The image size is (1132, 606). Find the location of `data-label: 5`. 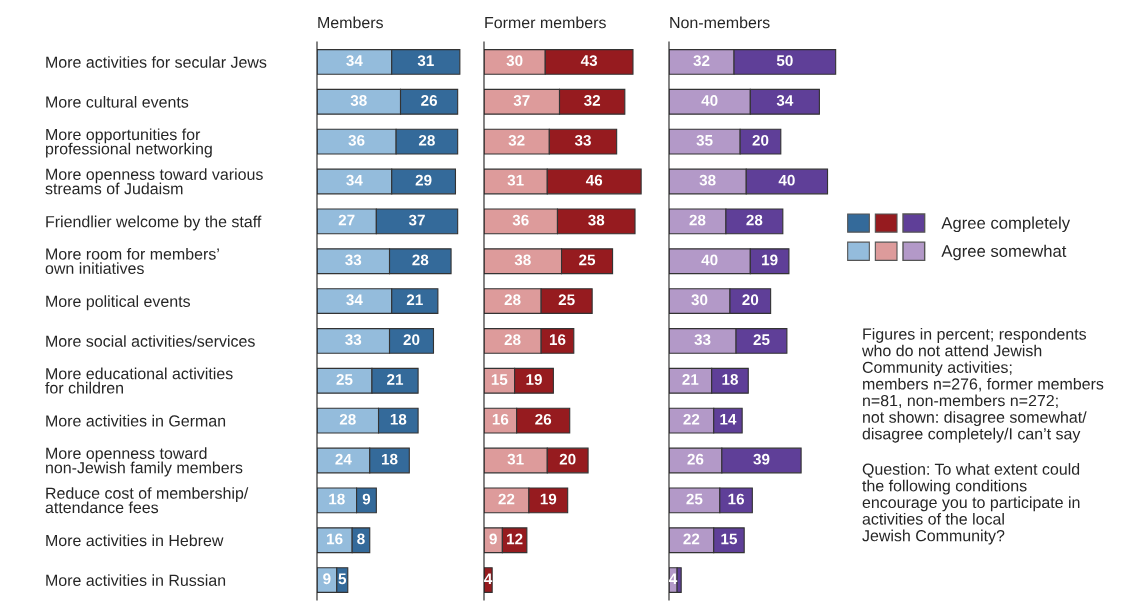

data-label: 5 is located at coordinates (342, 579).